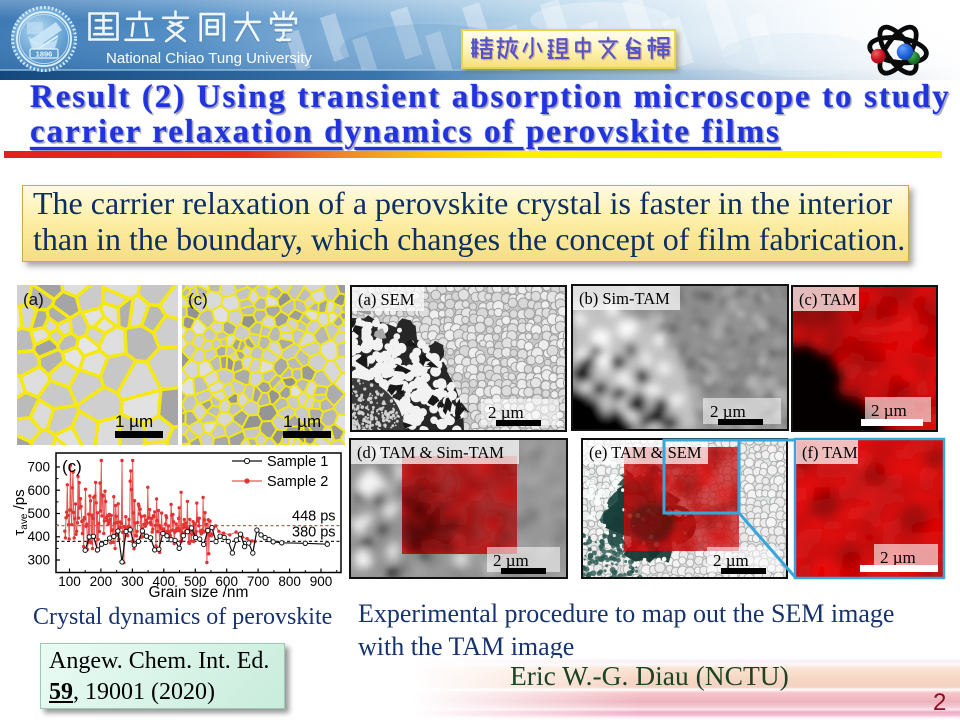 The height and width of the screenshot is (720, 960). I want to click on svg-text: (d) TAM & Sim-TAM, so click(430, 452).